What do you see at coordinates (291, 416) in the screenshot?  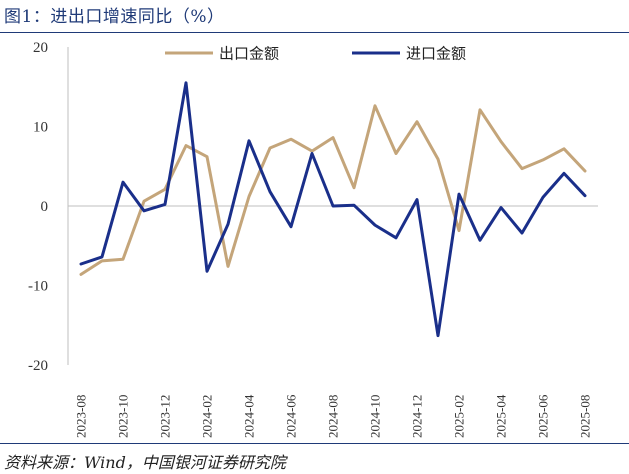 I see `x-tick-label: 2024-06` at bounding box center [291, 416].